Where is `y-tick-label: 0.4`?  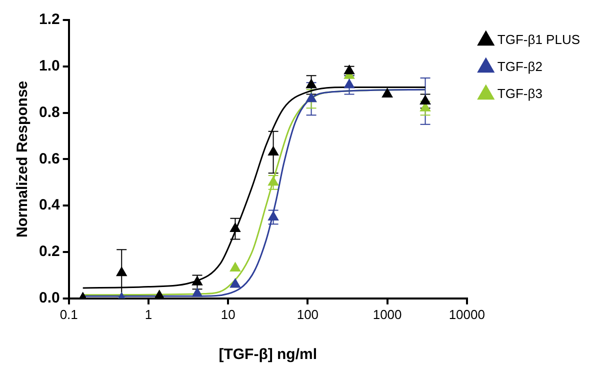 y-tick-label: 0.4 is located at coordinates (49, 205).